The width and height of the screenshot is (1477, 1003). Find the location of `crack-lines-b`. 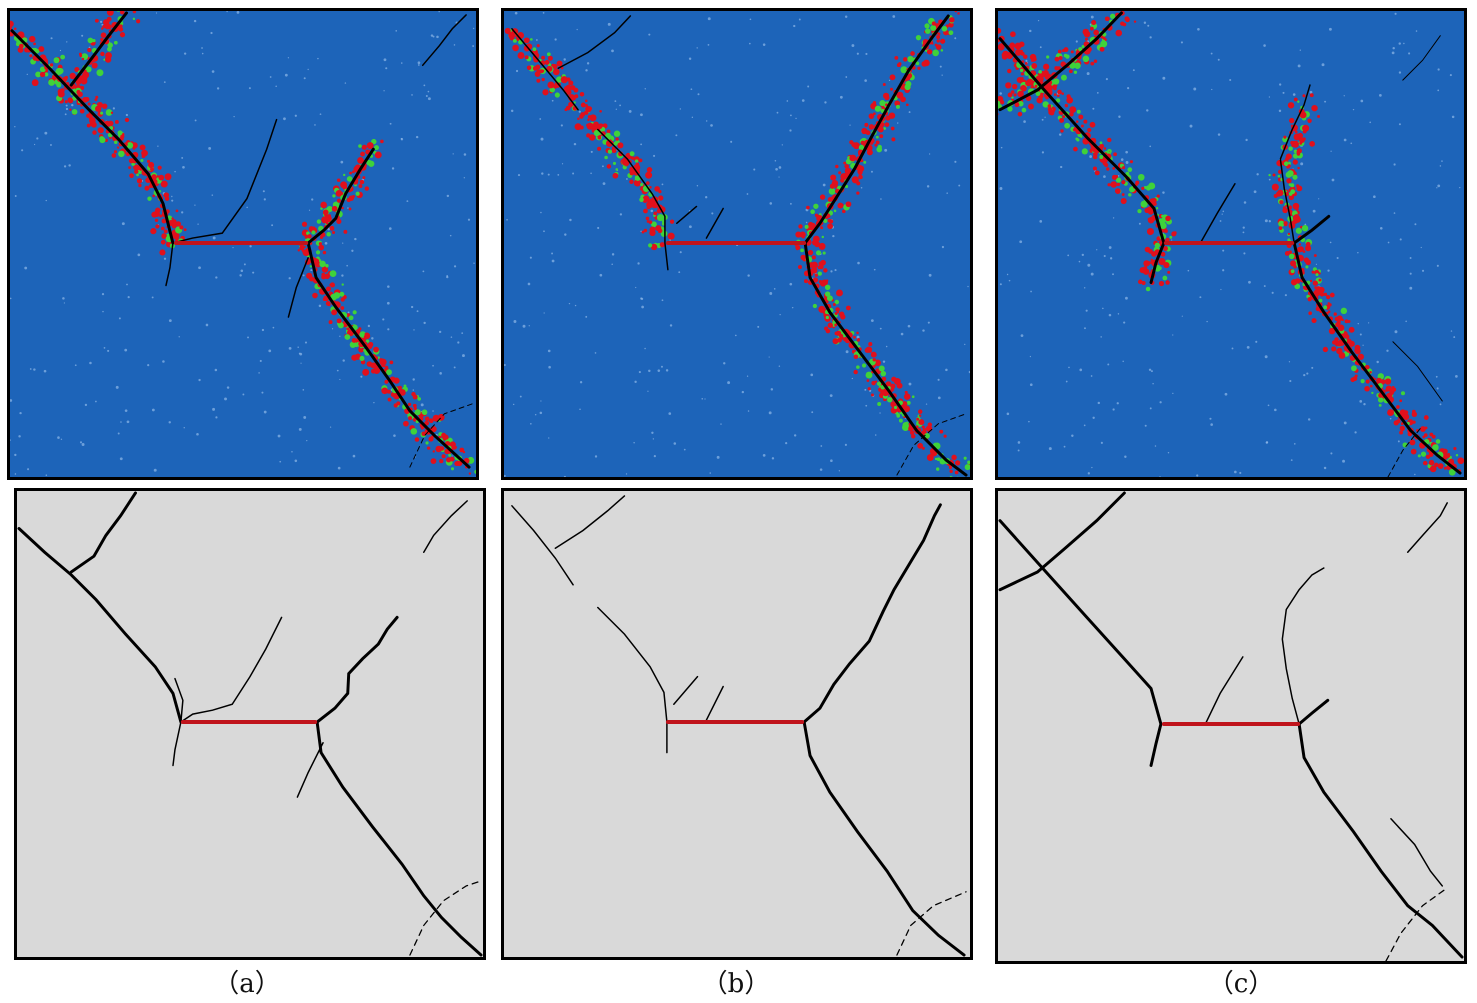

crack-lines-b is located at coordinates (739, 245).